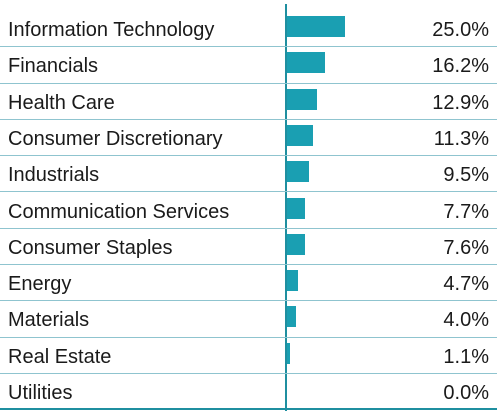 Image resolution: width=500 pixels, height=415 pixels. I want to click on category-label: Utilities, so click(40, 393).